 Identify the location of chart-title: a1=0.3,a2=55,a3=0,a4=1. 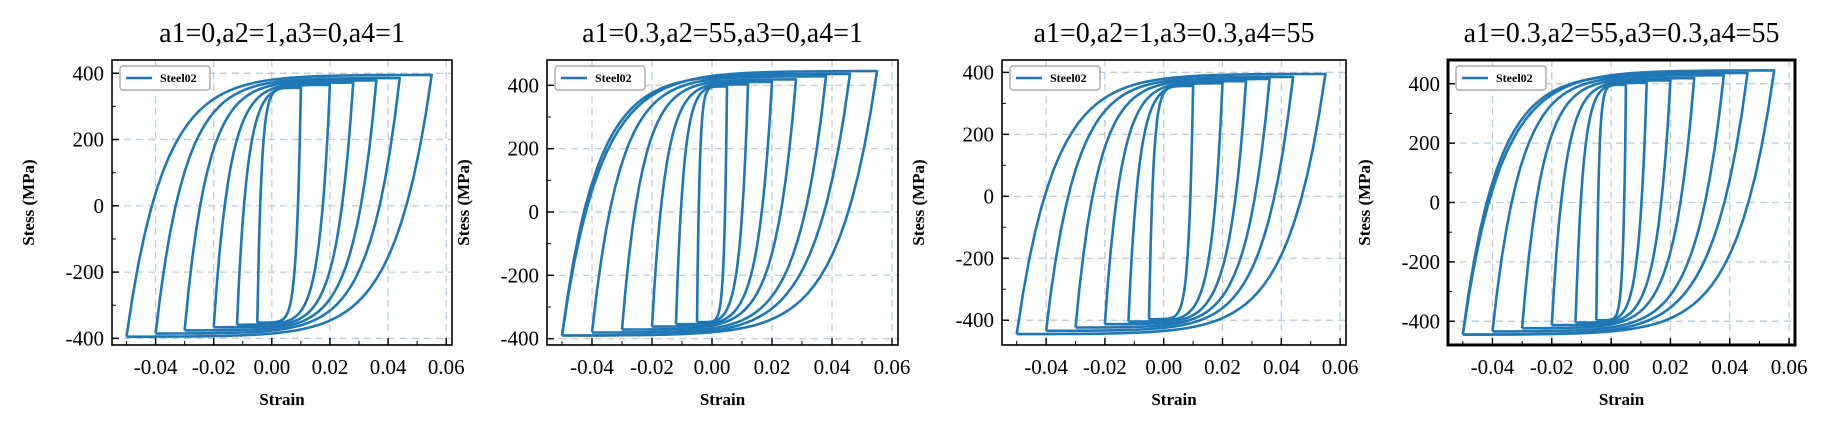
(722, 33).